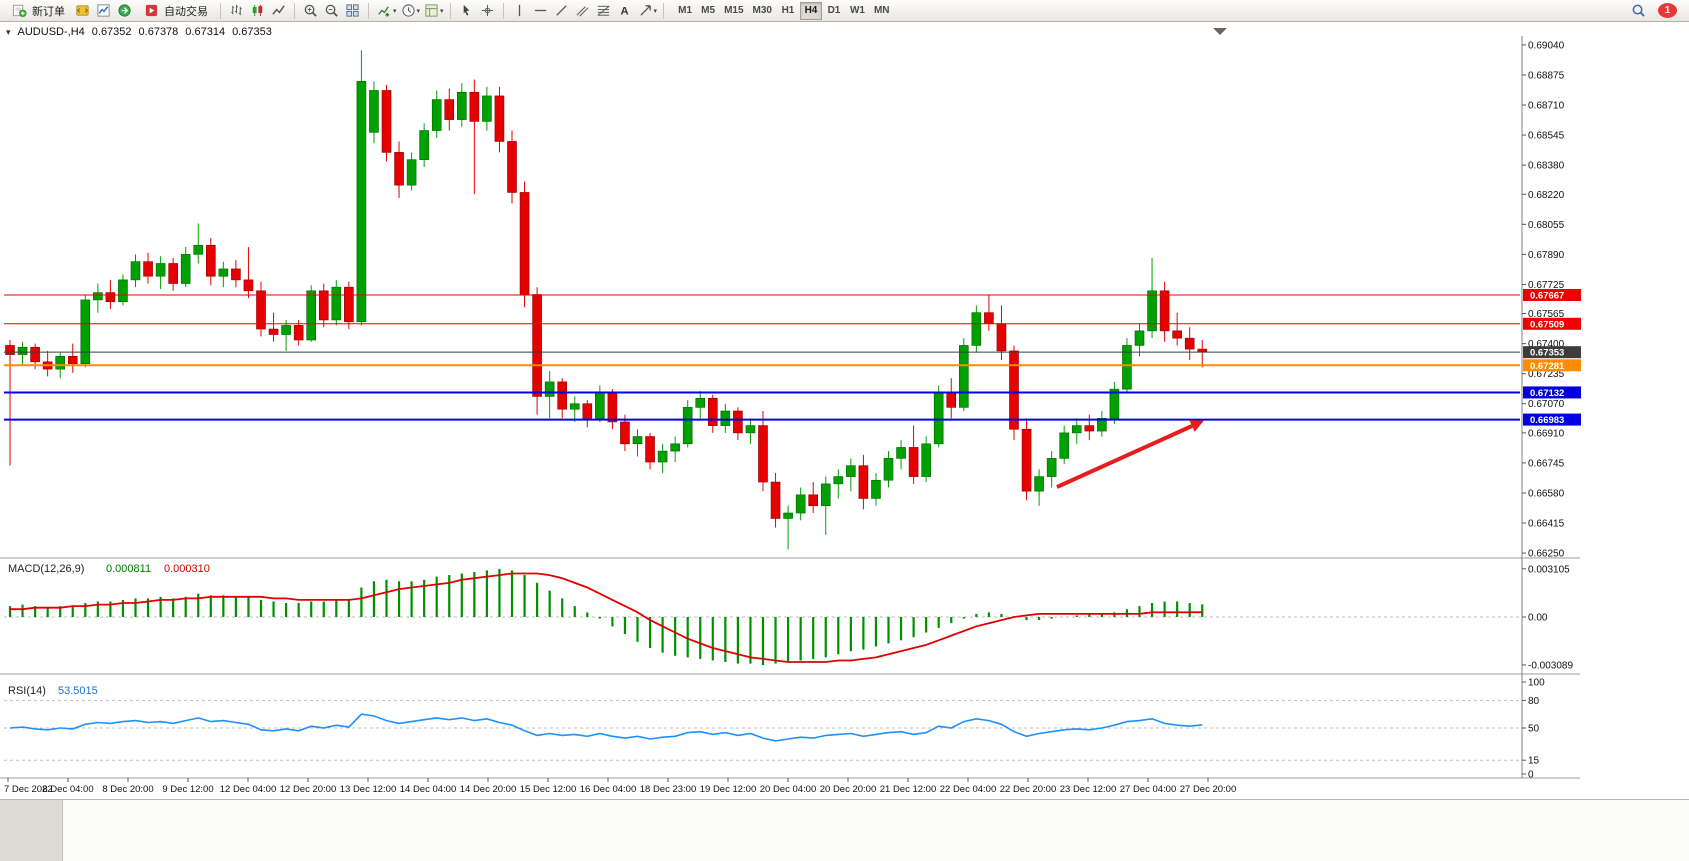 The height and width of the screenshot is (861, 1689). What do you see at coordinates (1534, 701) in the screenshot?
I see `svg-text: 80` at bounding box center [1534, 701].